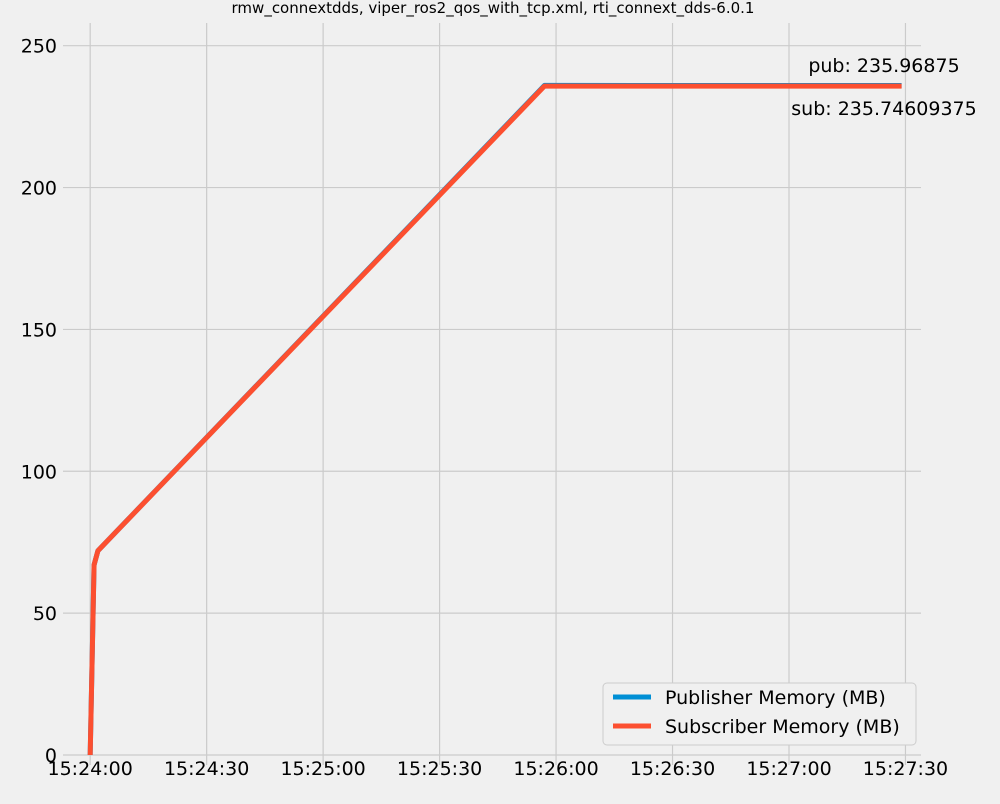  Describe the element at coordinates (51, 756) in the screenshot. I see `y-tick-label: 0` at that location.